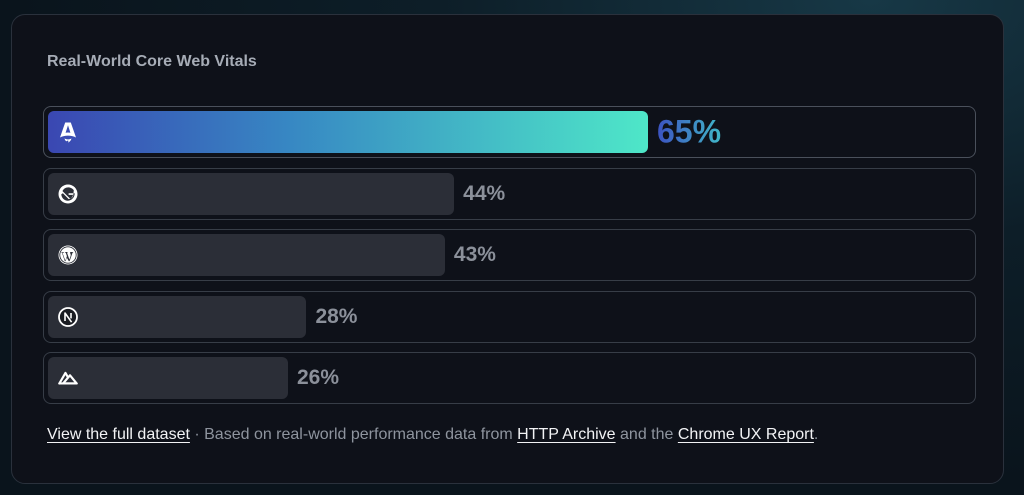  Describe the element at coordinates (816, 434) in the screenshot. I see `footer-text-3: .` at that location.